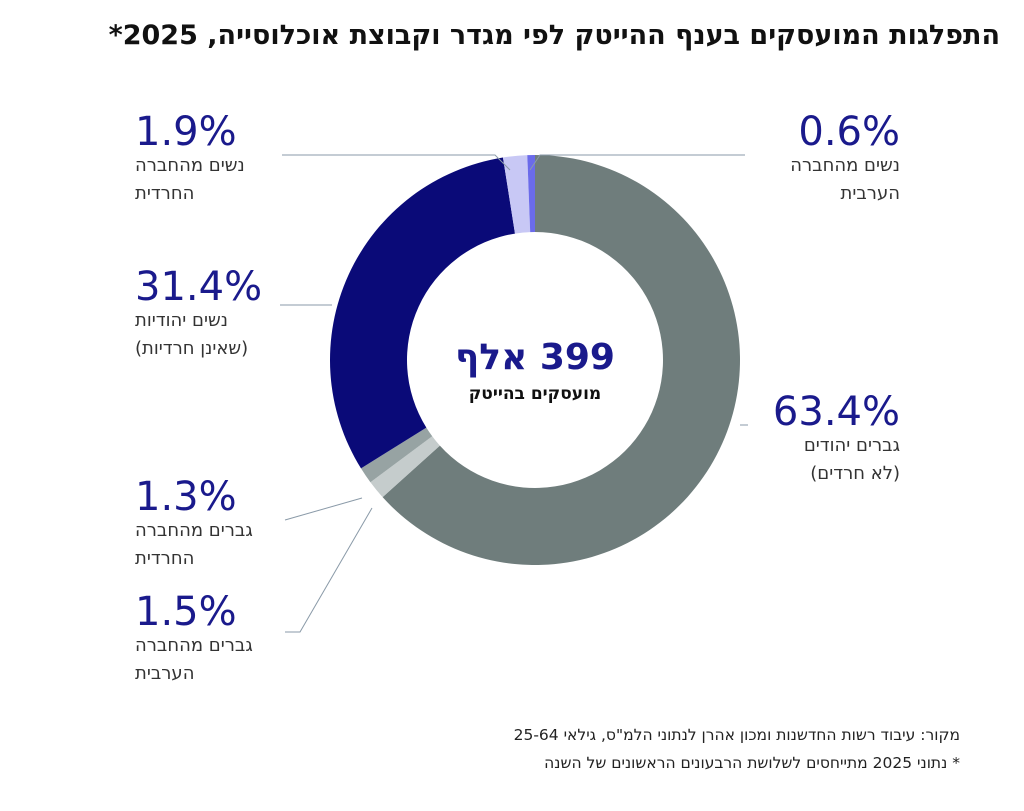 The height and width of the screenshot is (811, 1024). Describe the element at coordinates (855, 473) in the screenshot. I see `category-label: (לא חרדים)` at that location.